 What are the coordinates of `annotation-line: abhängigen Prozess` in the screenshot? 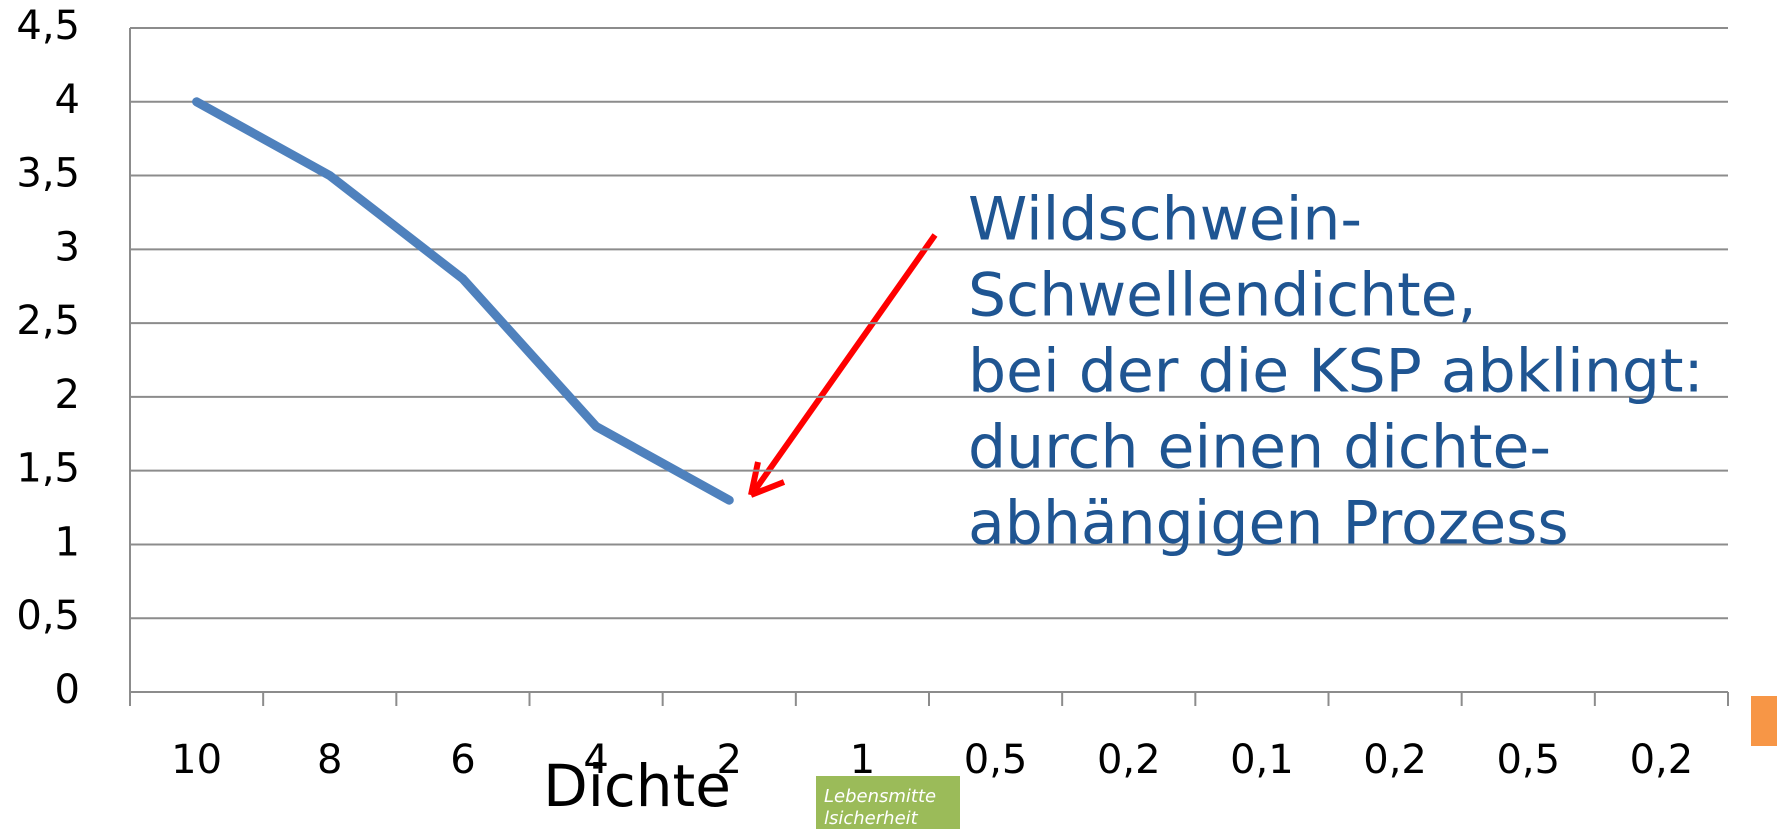 It's located at (1268, 524).